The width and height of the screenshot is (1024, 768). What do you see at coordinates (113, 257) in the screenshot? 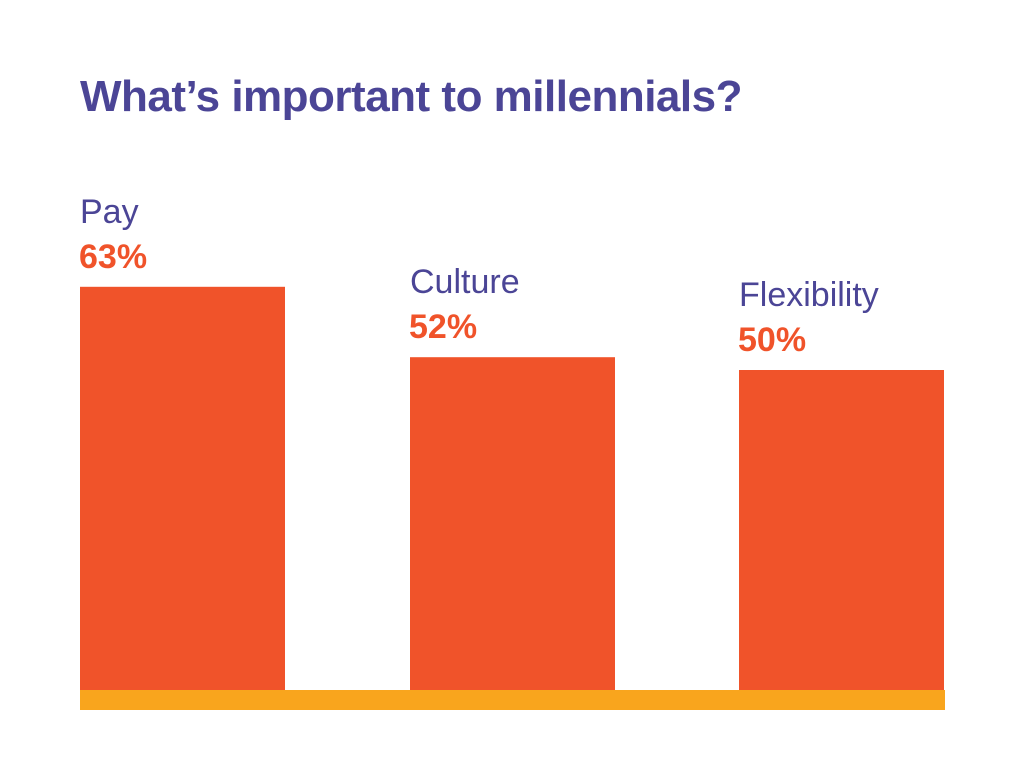
I see `value-label-pay: 63%` at bounding box center [113, 257].